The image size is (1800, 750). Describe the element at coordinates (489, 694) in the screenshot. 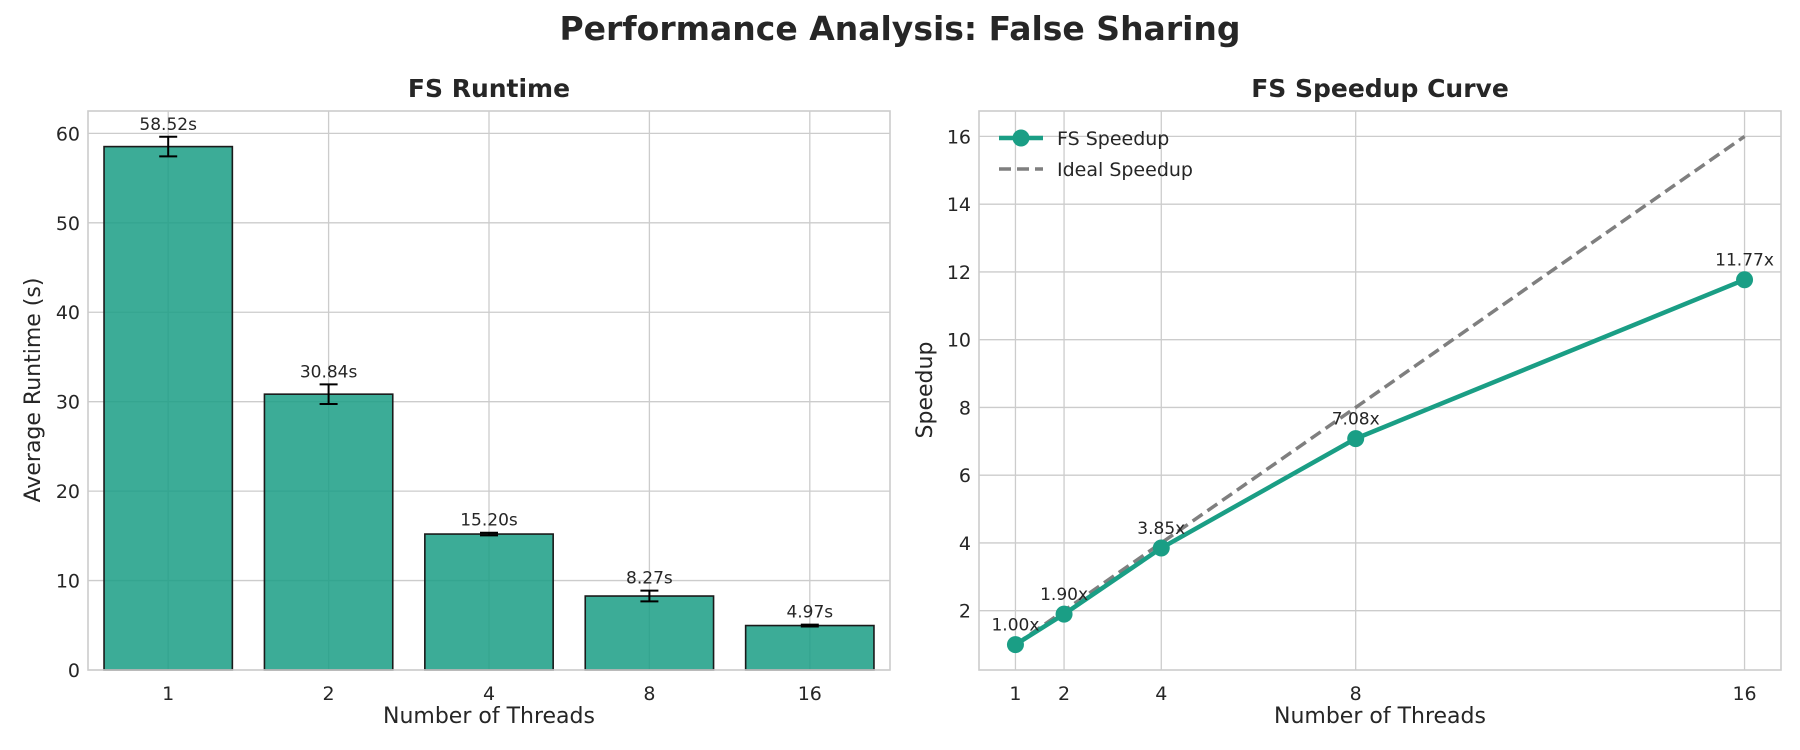

I see `runtime-x-tick-label: 4` at that location.